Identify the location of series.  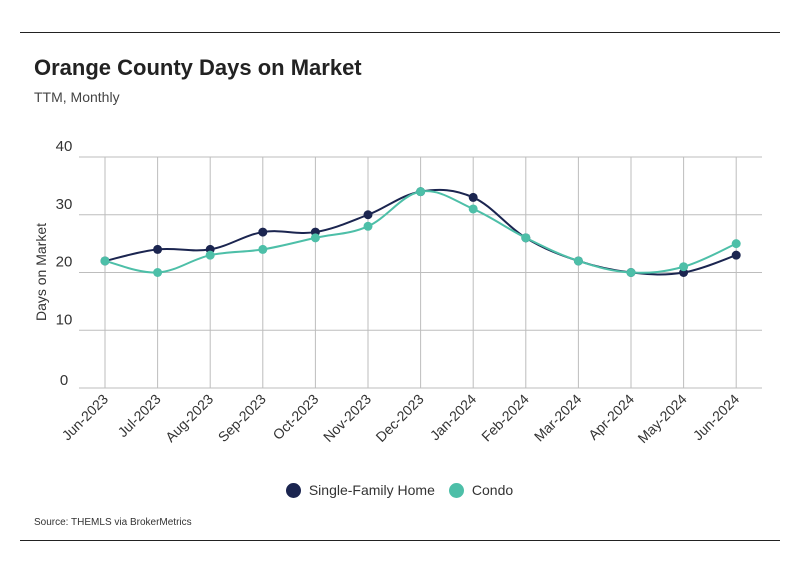
(420, 232).